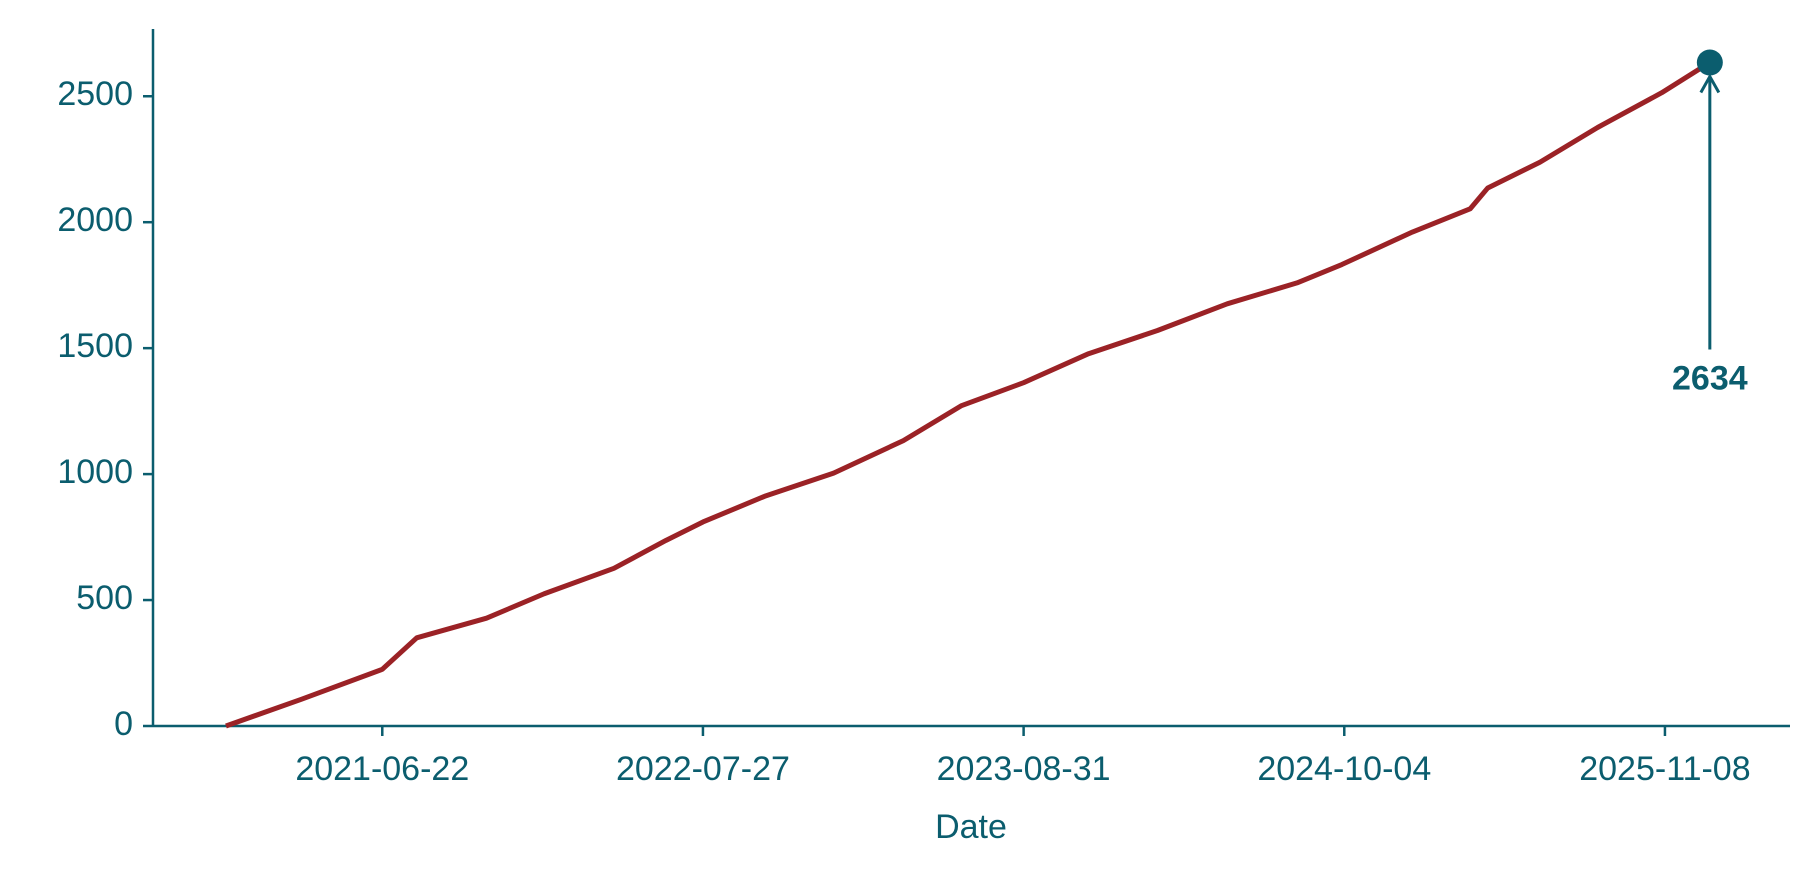 This screenshot has width=1809, height=874. I want to click on y-tick-label: 1500, so click(95, 346).